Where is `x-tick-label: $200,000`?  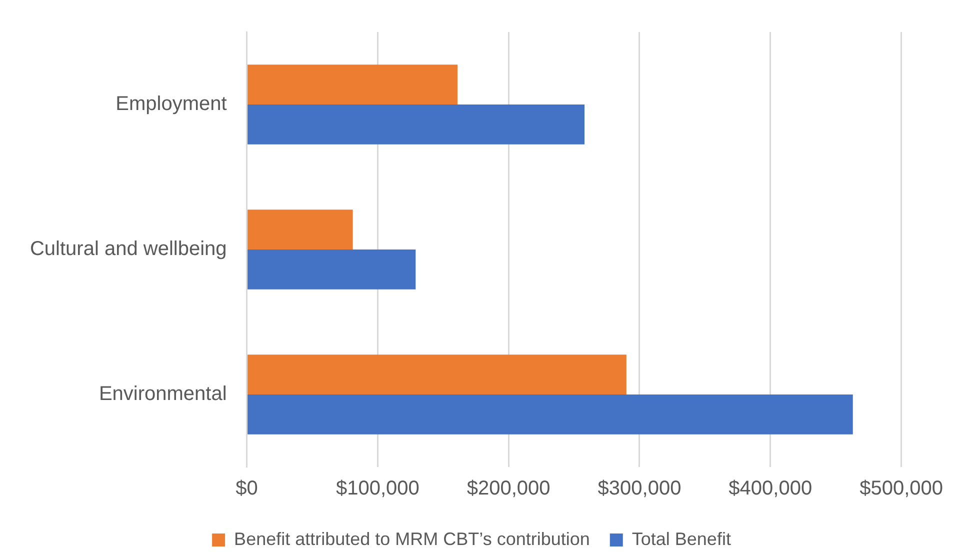
x-tick-label: $200,000 is located at coordinates (508, 489).